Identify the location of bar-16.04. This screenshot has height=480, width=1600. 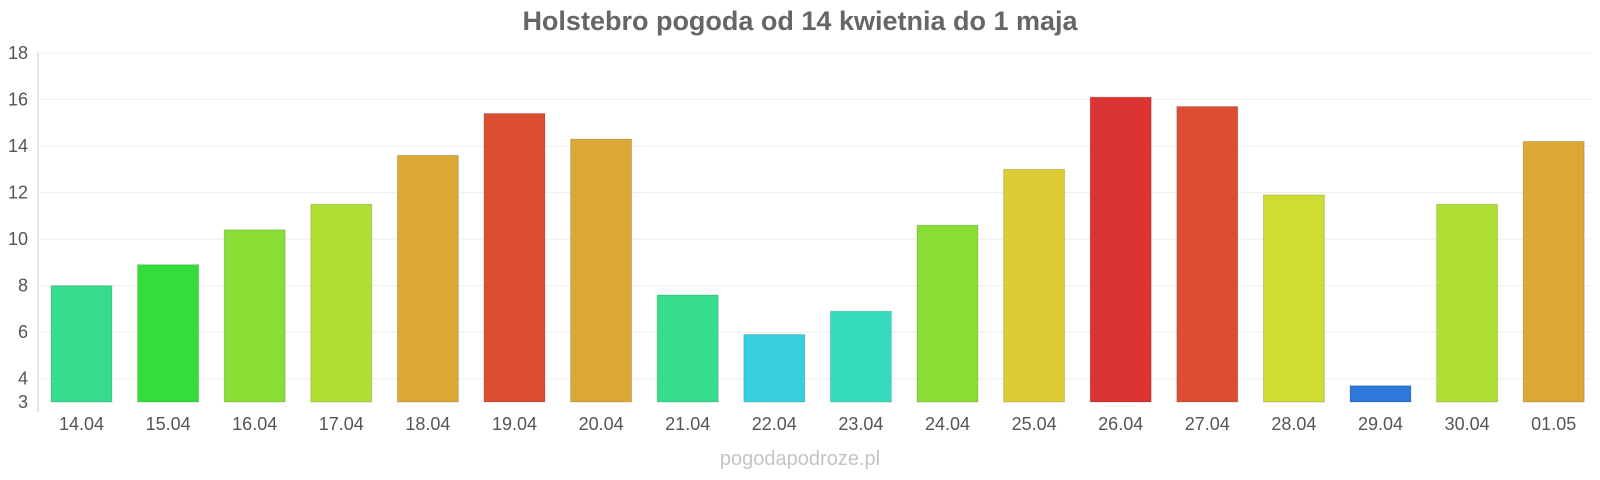
(254, 316).